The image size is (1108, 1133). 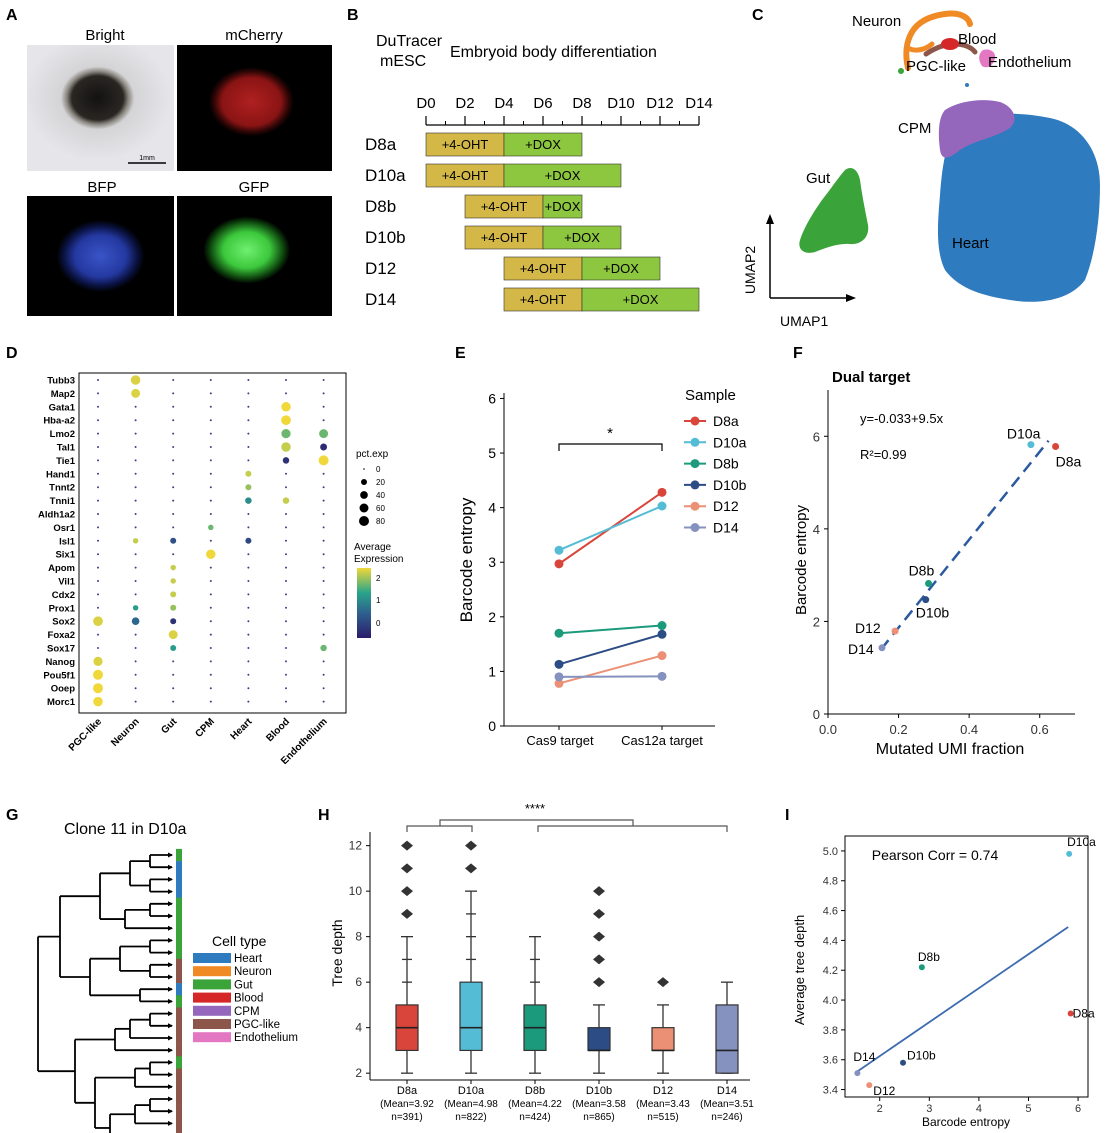 What do you see at coordinates (248, 433) in the screenshot?
I see `dot-lmo2-heart` at bounding box center [248, 433].